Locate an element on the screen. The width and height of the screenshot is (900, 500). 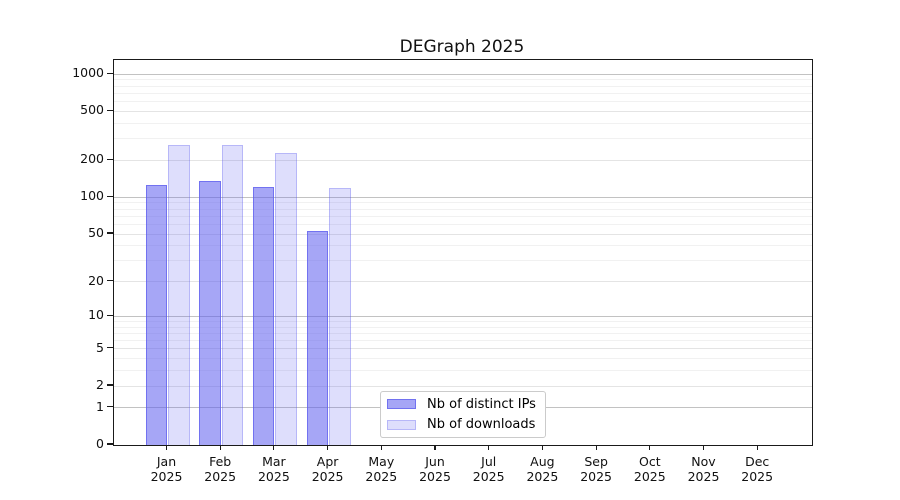
y-tick-label: 50 is located at coordinates (96, 233).